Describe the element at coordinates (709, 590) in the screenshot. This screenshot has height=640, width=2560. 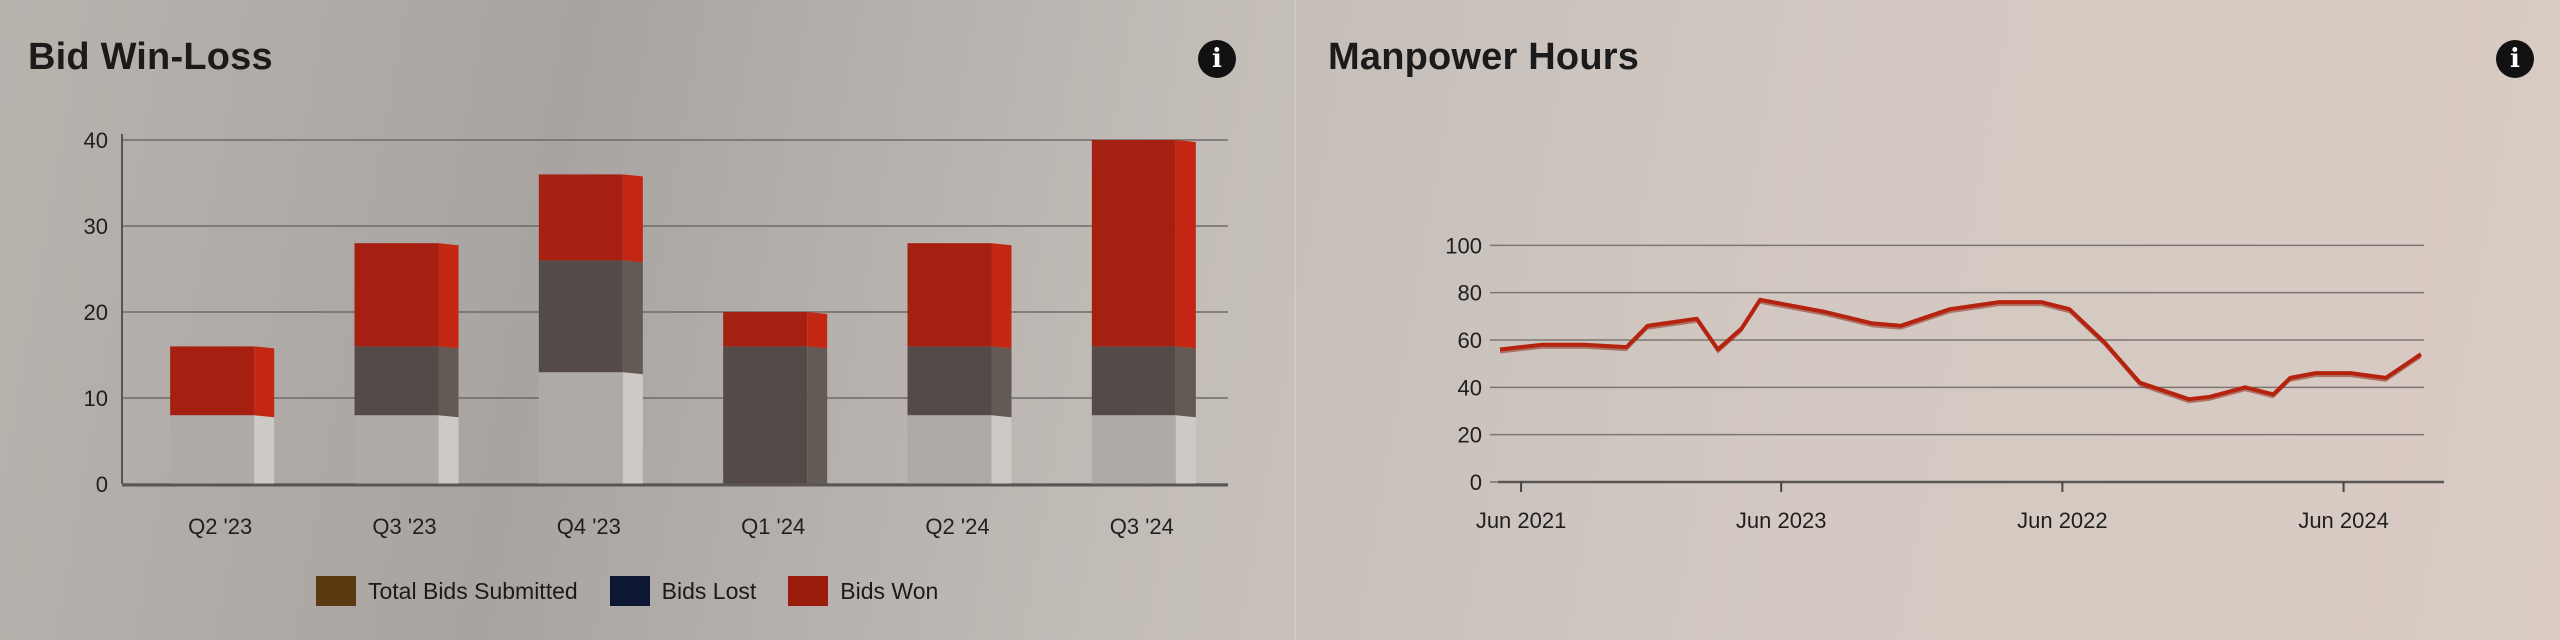
I see `legend-label: Bids Lost` at that location.